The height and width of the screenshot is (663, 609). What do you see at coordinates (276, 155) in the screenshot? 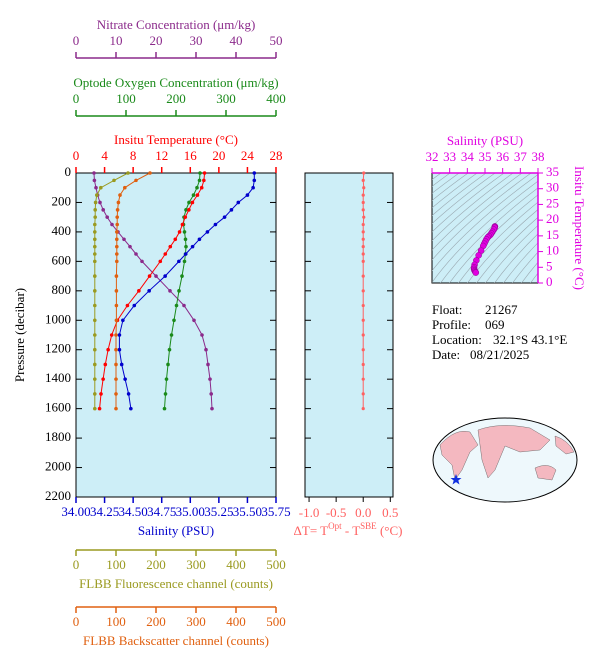
I see `x-tick-label: 28` at bounding box center [276, 155].